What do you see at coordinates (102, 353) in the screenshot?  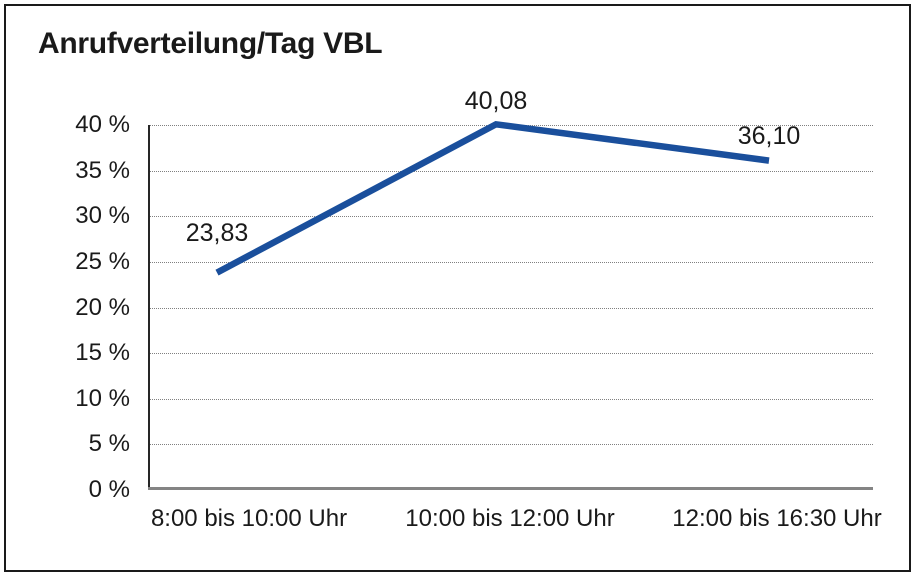 I see `y-axis-tick-label: 15 %` at bounding box center [102, 353].